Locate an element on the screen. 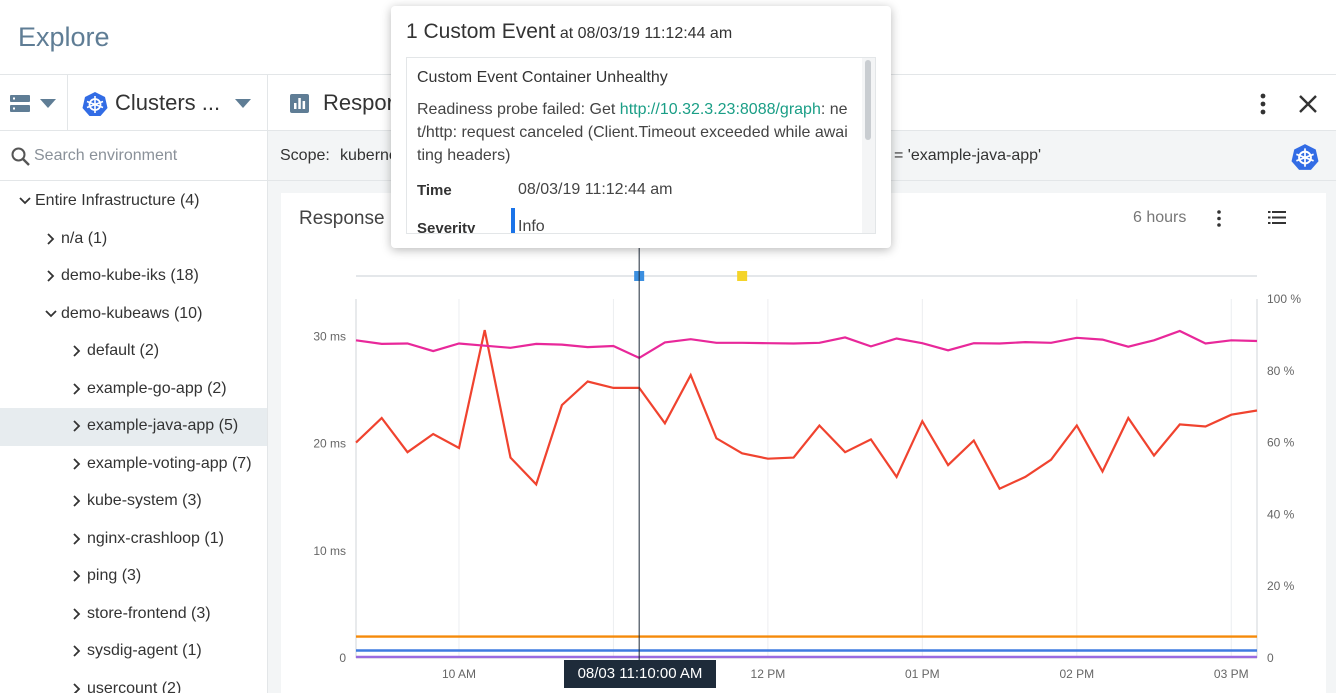 This screenshot has height=693, width=1336. dashboard-label: Respor is located at coordinates (358, 102).